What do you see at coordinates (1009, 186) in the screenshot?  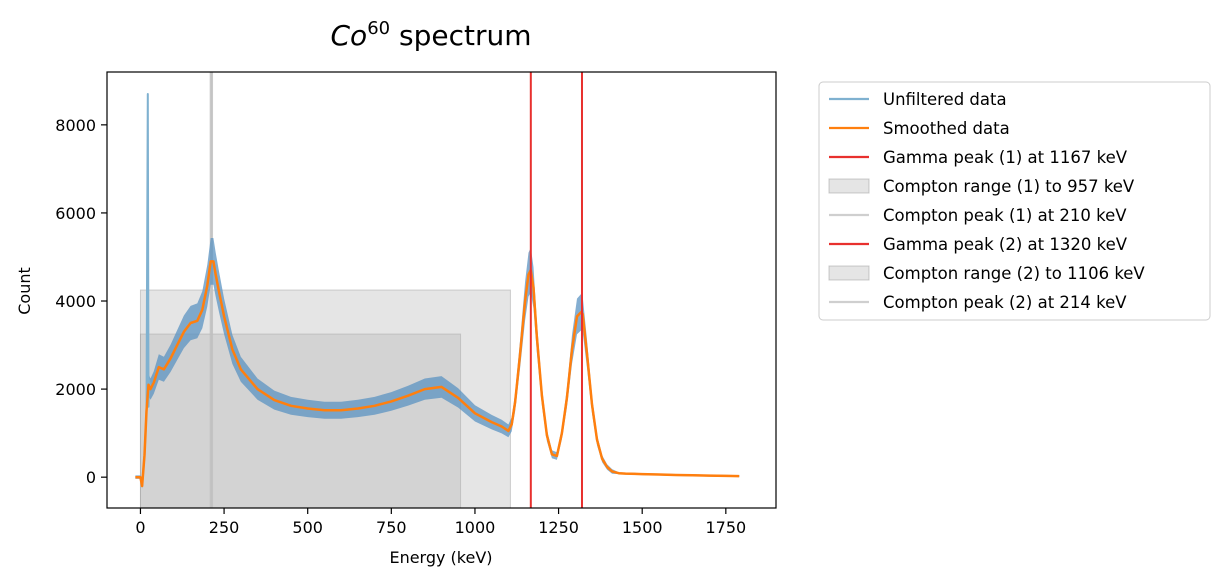 I see `legend-label: Compton range (1) to 957 keV` at bounding box center [1009, 186].